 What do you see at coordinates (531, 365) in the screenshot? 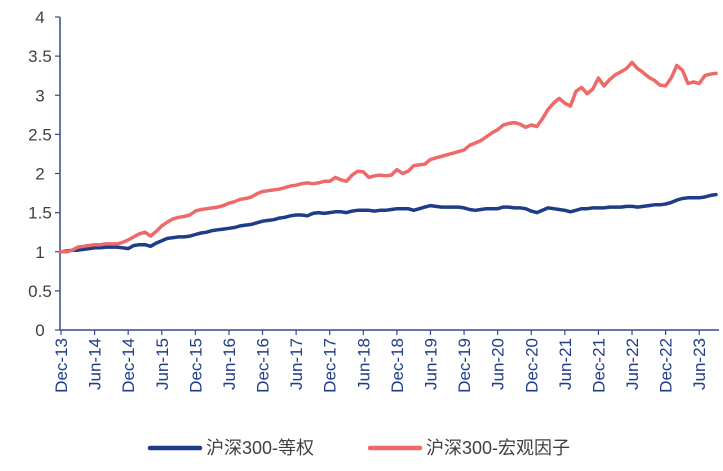
I see `x-tick-label: Dec-20` at bounding box center [531, 365].